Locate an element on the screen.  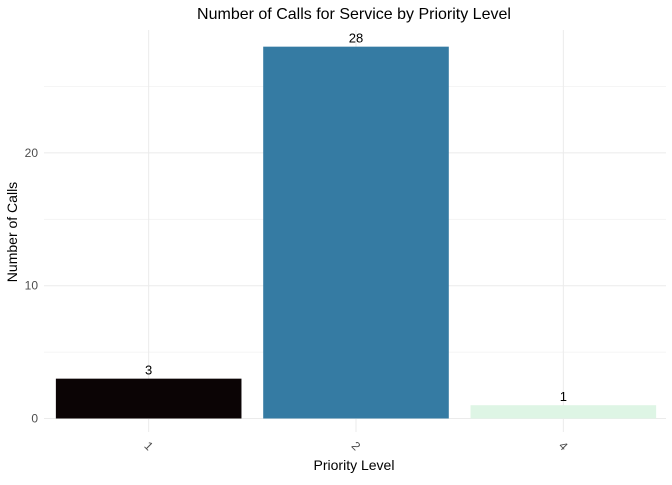
x-axis-ticks: 1 2 4 is located at coordinates (356, 446).